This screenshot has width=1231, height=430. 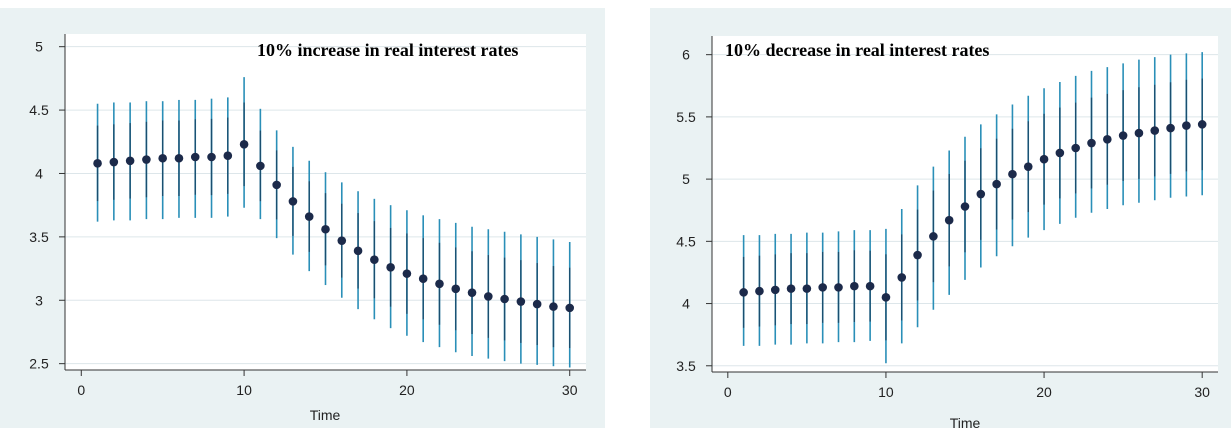 What do you see at coordinates (387, 50) in the screenshot?
I see `chart-title: 10% increase in real interest rates` at bounding box center [387, 50].